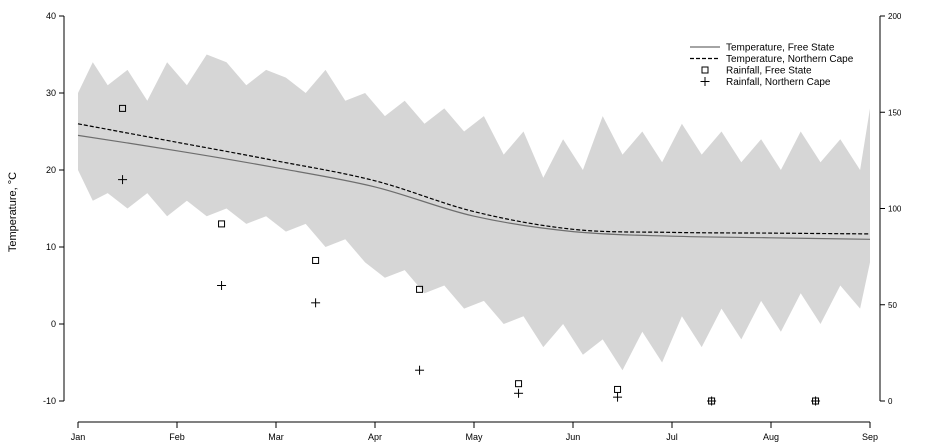 This screenshot has width=934, height=443. I want to click on y-tick-label: 30, so click(51, 93).